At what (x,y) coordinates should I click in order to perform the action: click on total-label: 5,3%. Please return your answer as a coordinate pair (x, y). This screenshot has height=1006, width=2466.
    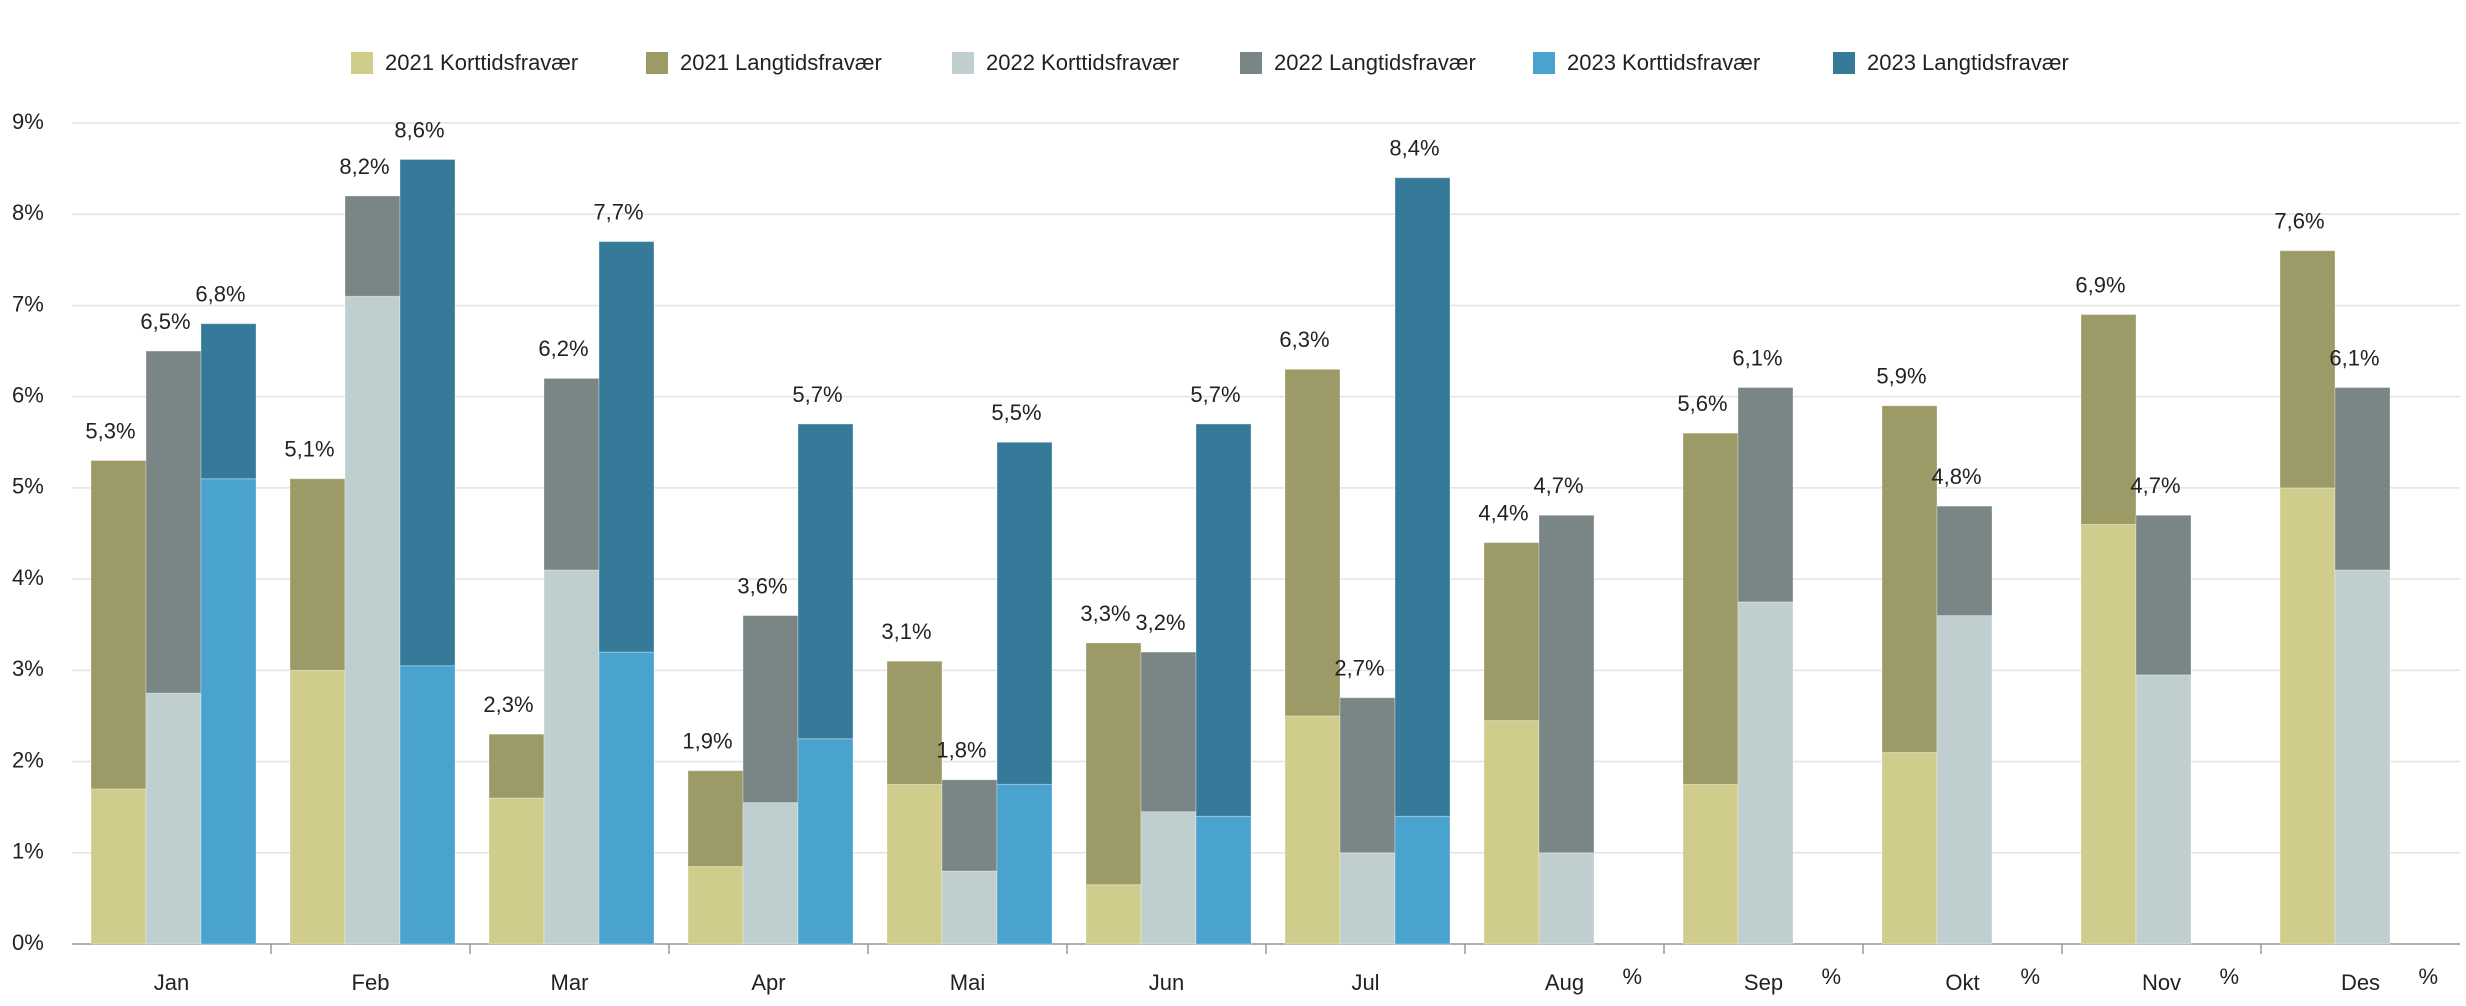
    Looking at the image, I should click on (110, 430).